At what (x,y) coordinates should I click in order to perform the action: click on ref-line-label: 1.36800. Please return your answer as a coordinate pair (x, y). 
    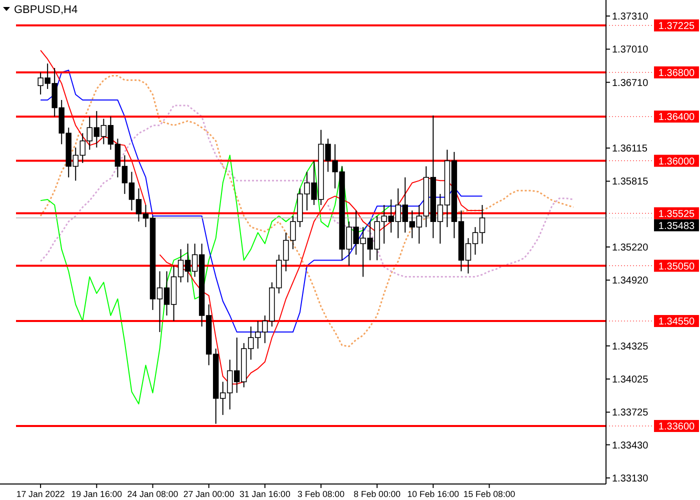
    Looking at the image, I should click on (677, 73).